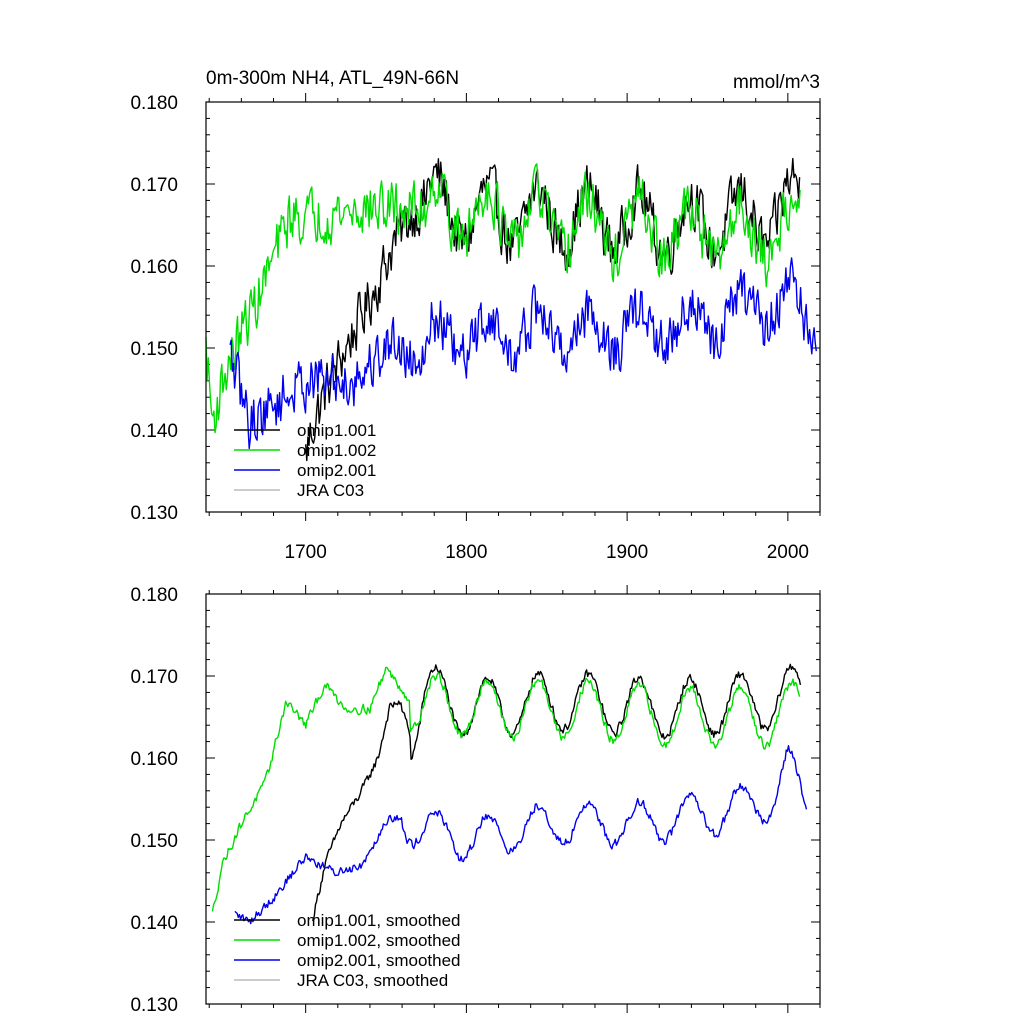  What do you see at coordinates (466, 552) in the screenshot?
I see `x-tick-label: 1800` at bounding box center [466, 552].